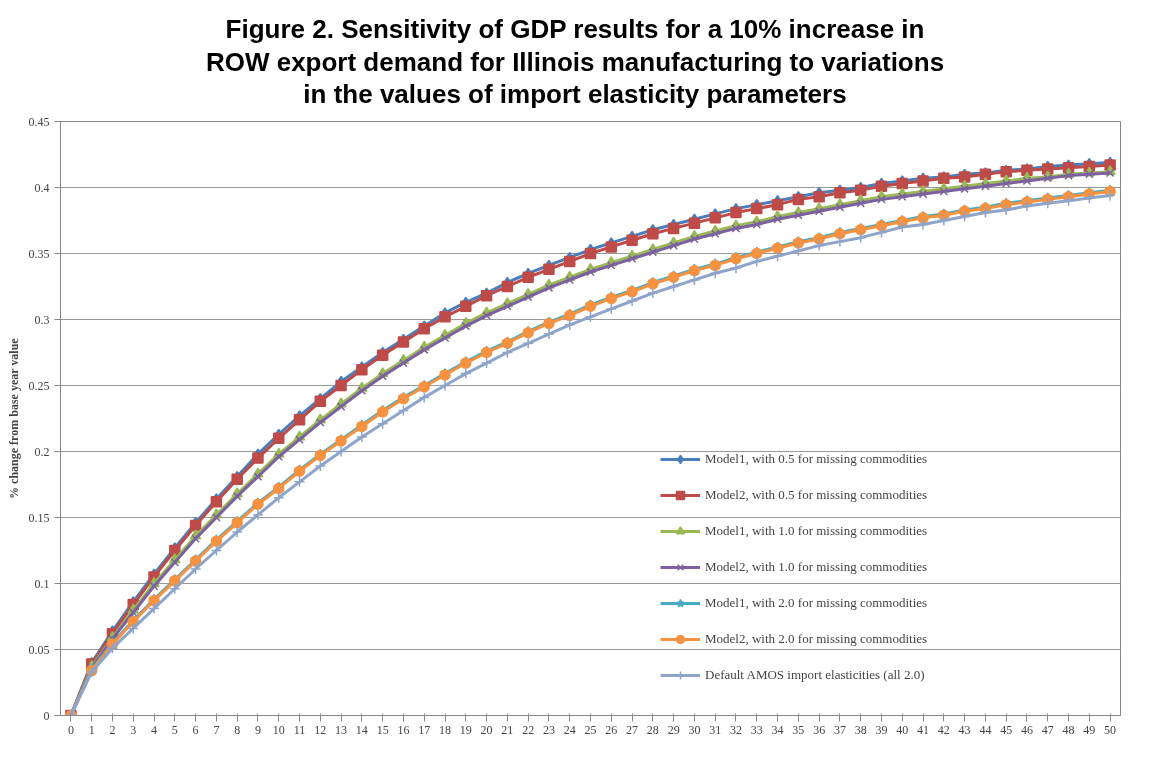  Describe the element at coordinates (42, 187) in the screenshot. I see `y-tick-label: 0.4` at that location.